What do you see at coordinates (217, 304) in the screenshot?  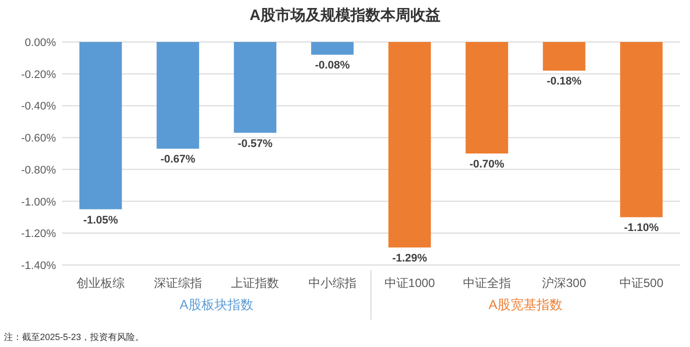 I see `text: A股板块指数` at bounding box center [217, 304].